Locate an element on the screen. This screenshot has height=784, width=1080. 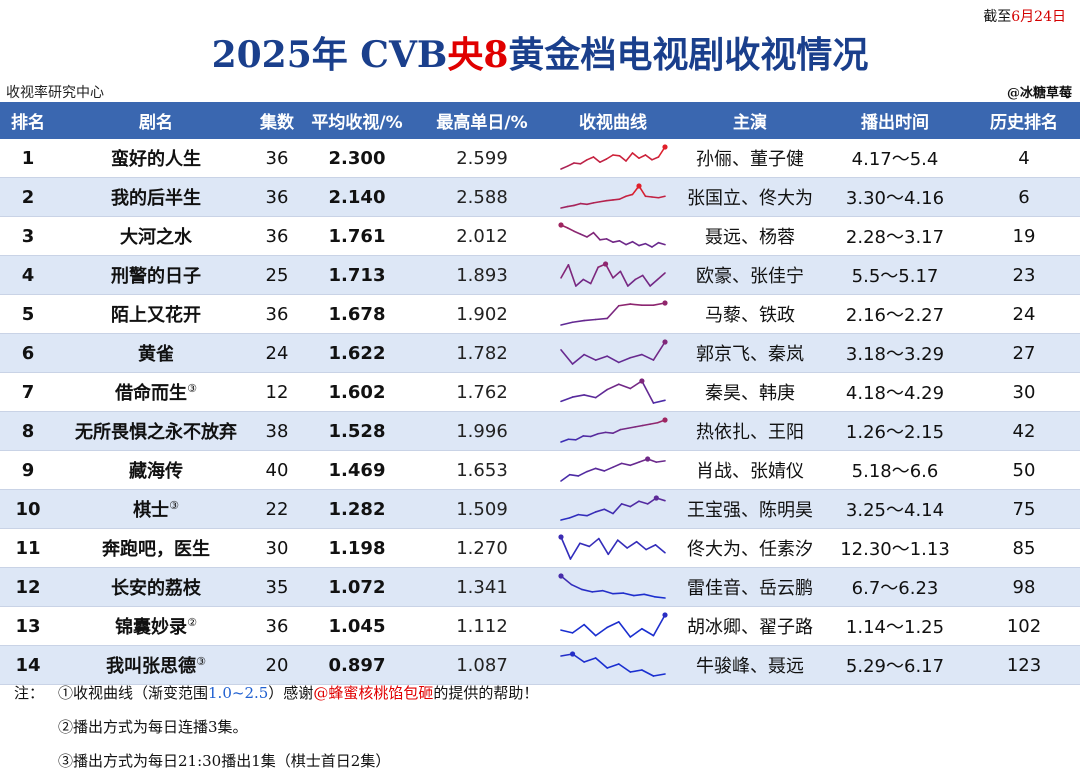
avg-rating-cell: 1.045 is located at coordinates (357, 626).